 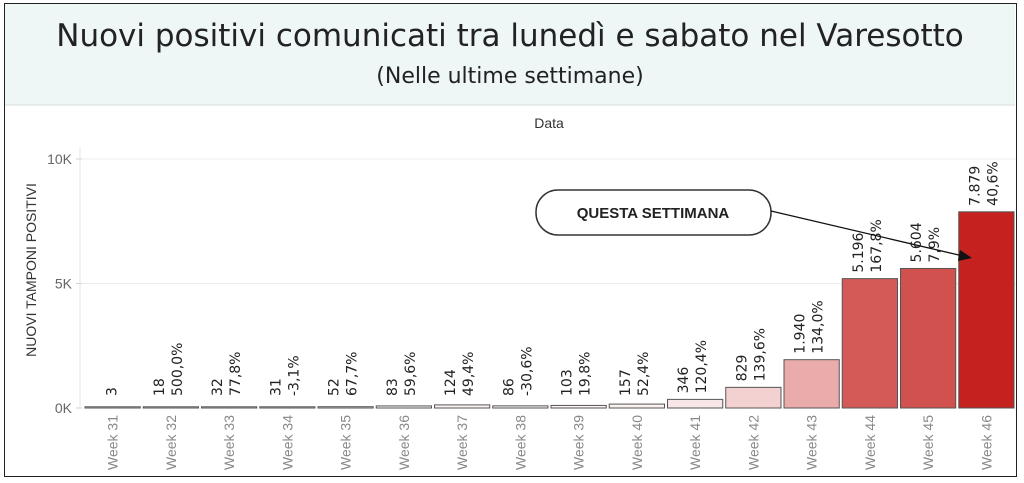 What do you see at coordinates (236, 374) in the screenshot?
I see `change-label: 77,8%` at bounding box center [236, 374].